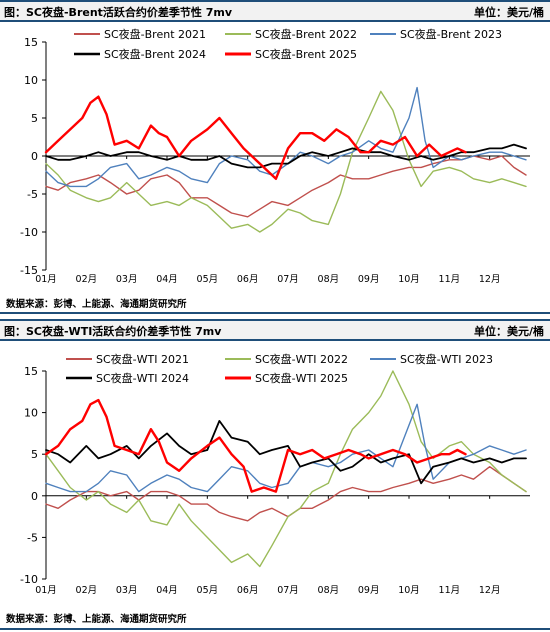 Image resolution: width=550 pixels, height=632 pixels. Describe the element at coordinates (96, 619) in the screenshot. I see `chart2-source: 数据来源：彭博、上能源、海通期货研究所` at that location.